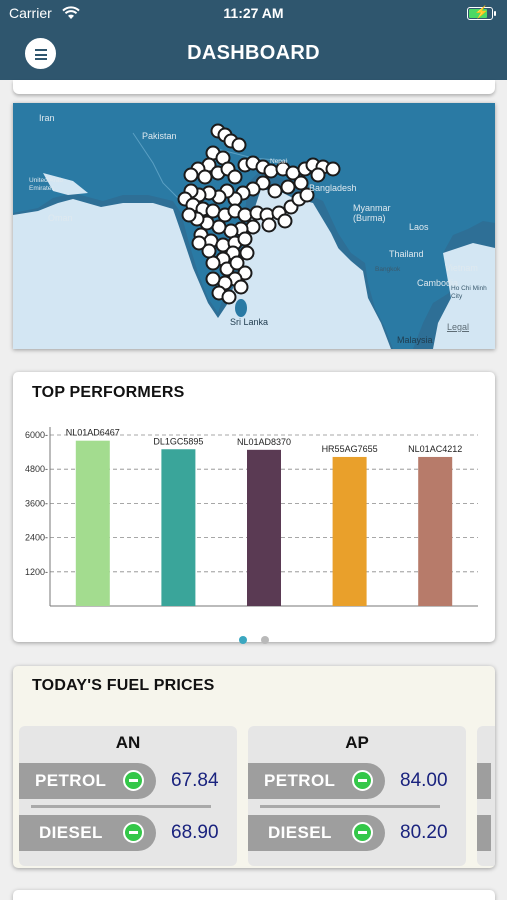 The image size is (507, 900). I want to click on map-label: Bangladesh, so click(333, 188).